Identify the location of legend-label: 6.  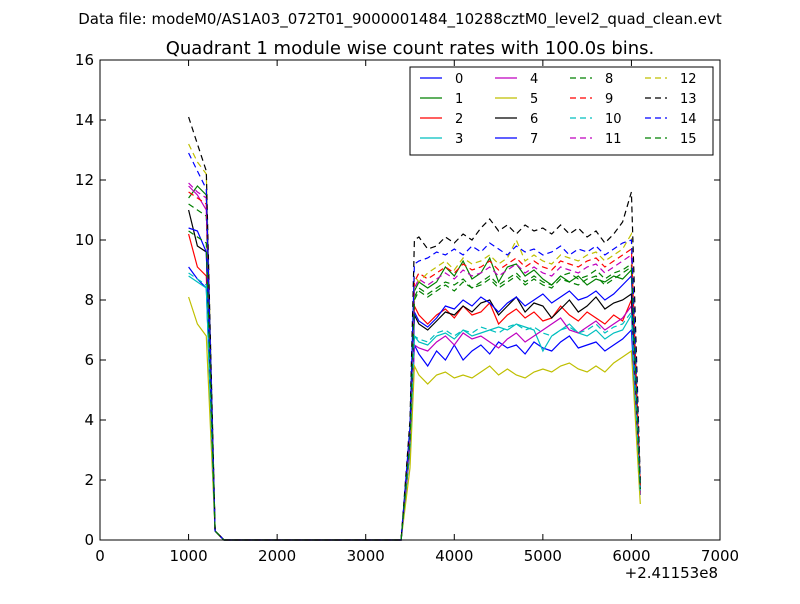
(534, 119).